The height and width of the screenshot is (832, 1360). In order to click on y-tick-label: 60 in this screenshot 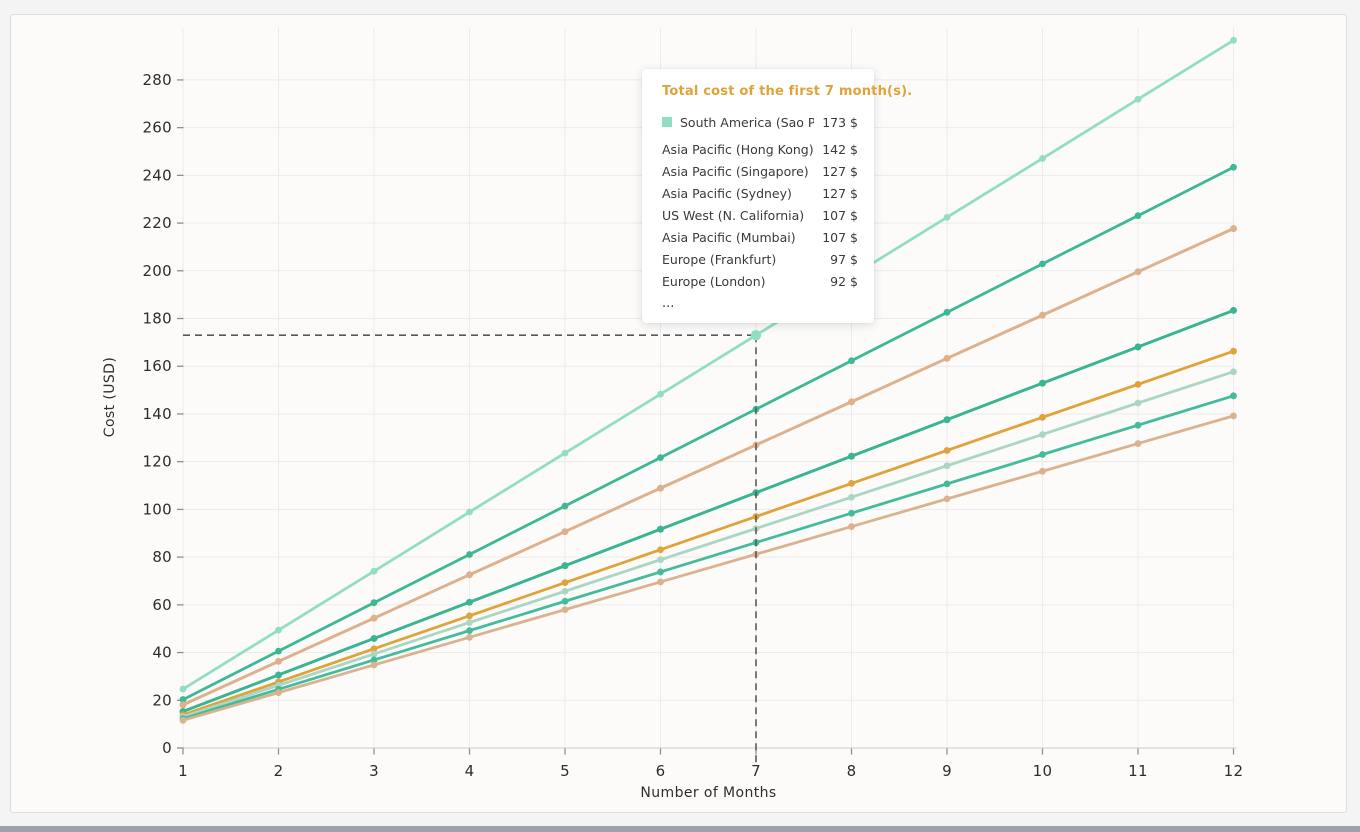, I will do `click(162, 605)`.